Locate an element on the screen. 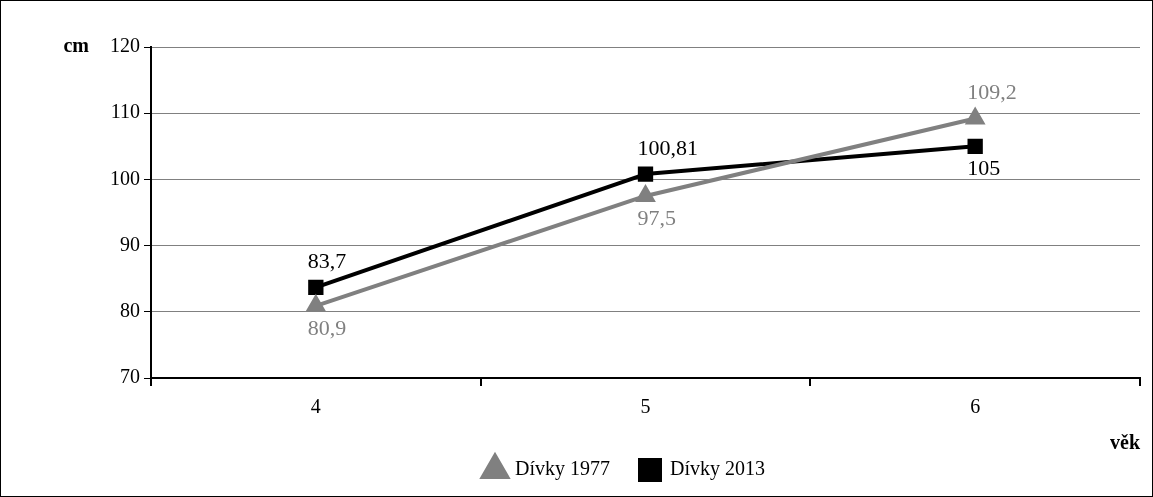 The height and width of the screenshot is (497, 1153). y-tick-label: 90 is located at coordinates (130, 243).